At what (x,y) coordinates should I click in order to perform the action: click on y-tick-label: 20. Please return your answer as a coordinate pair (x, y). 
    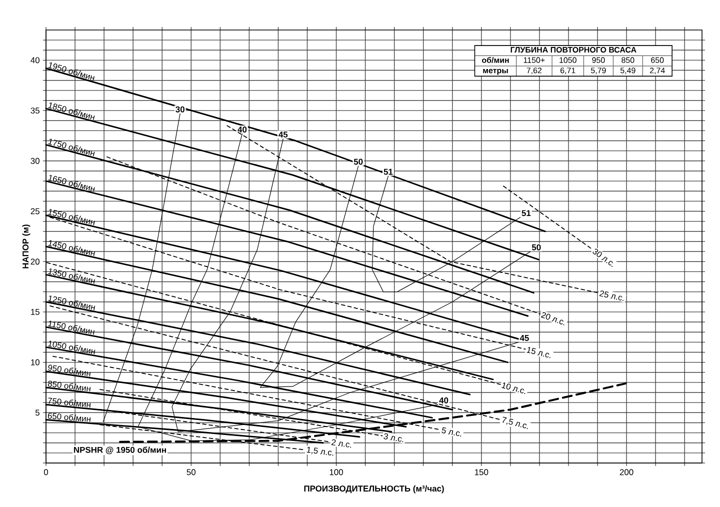
    Looking at the image, I should click on (35, 261).